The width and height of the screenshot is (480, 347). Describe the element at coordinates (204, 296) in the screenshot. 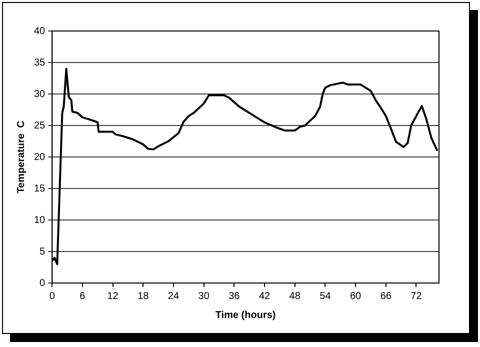

I see `x-tick-label: 30` at that location.